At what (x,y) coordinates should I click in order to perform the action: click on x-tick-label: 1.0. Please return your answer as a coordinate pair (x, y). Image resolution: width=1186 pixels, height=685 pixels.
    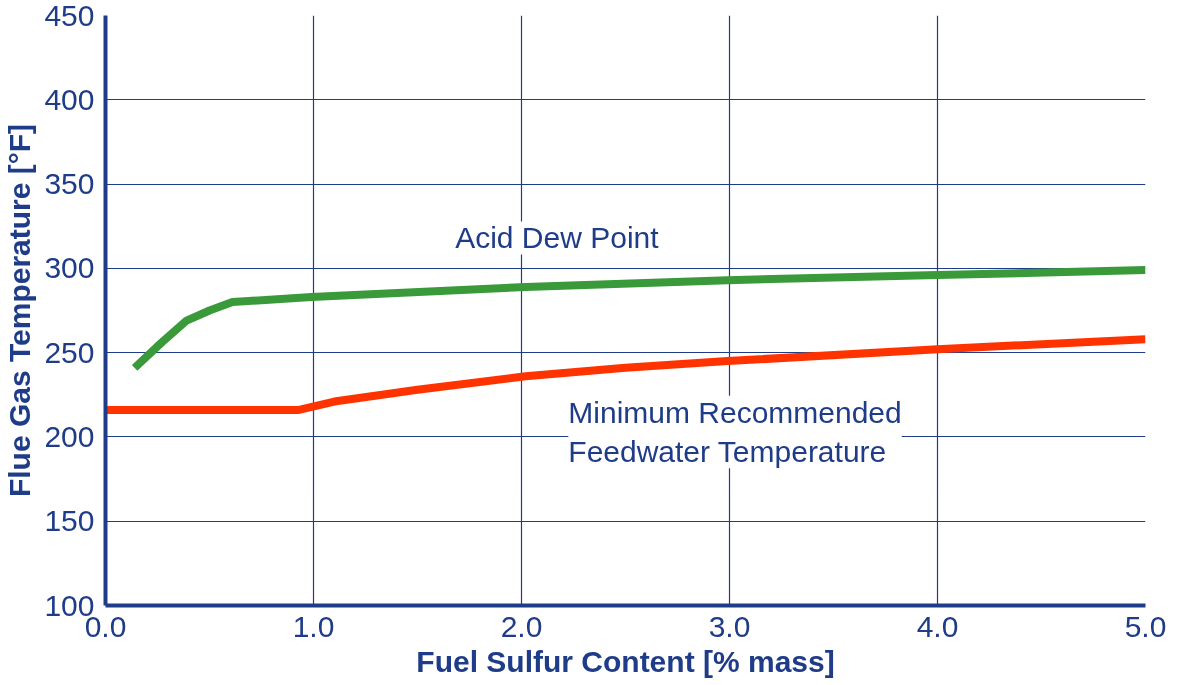
    Looking at the image, I should click on (313, 626).